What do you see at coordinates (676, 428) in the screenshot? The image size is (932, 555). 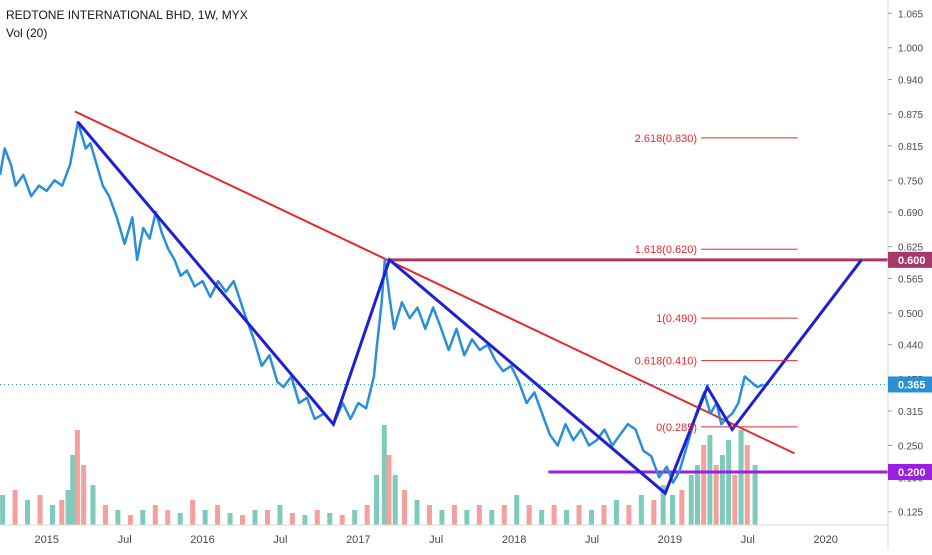 I see `fib-level-label: 0(0.285)` at bounding box center [676, 428].